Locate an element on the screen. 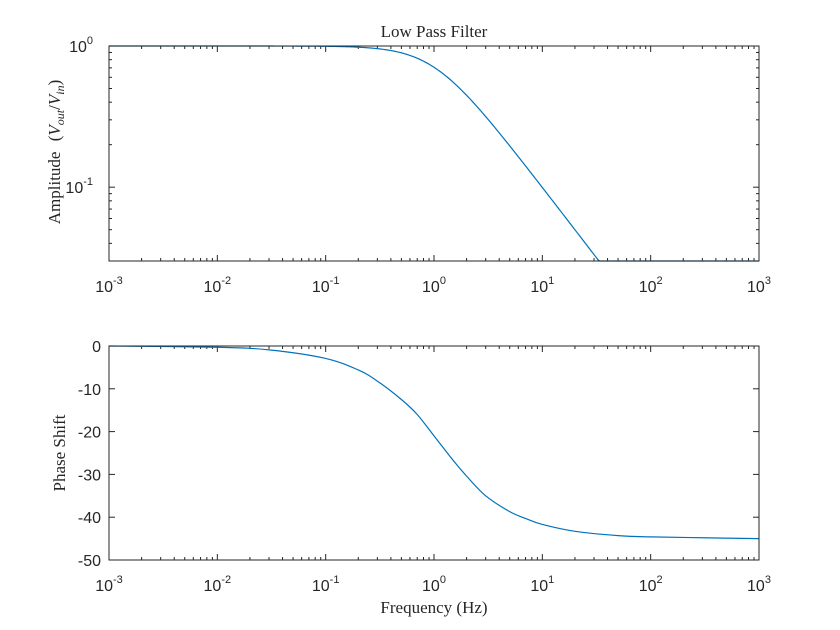  y-axis-label-amplitude: Amplitude (Vout/Vin) is located at coordinates (56, 152).